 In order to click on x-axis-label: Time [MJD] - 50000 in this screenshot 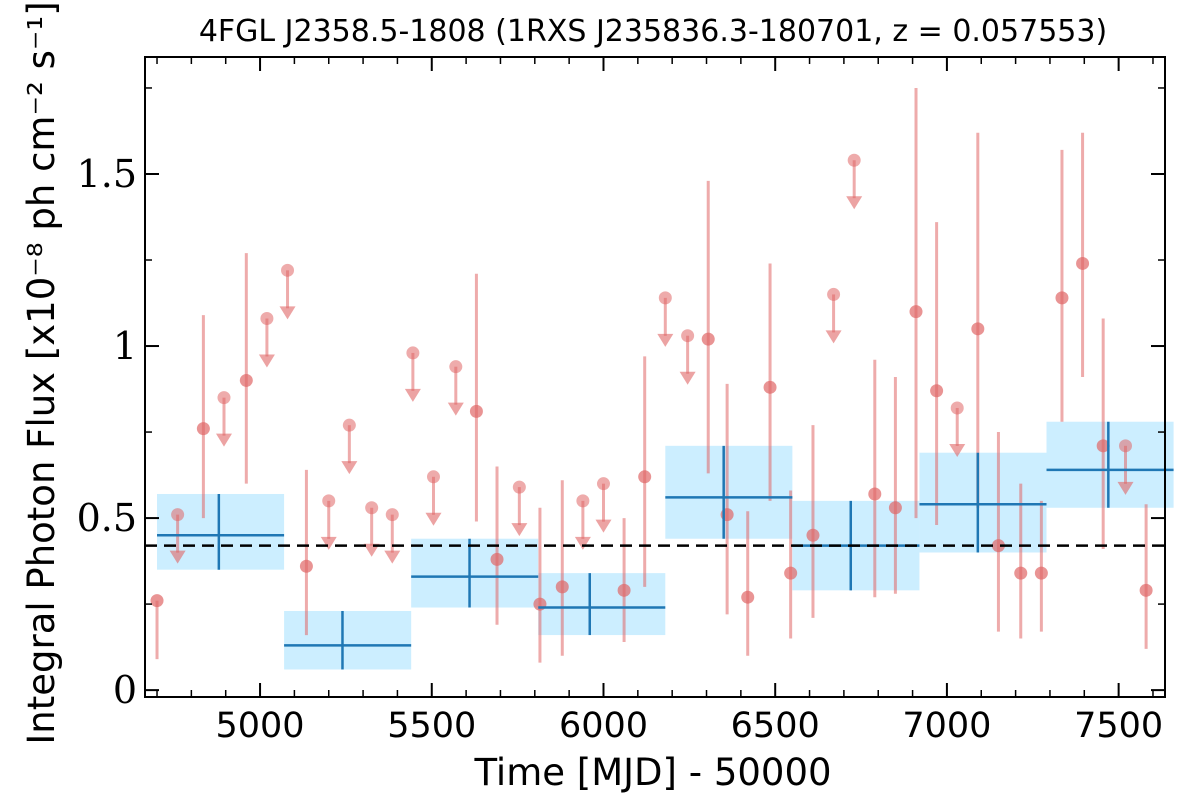, I will do `click(652, 772)`.